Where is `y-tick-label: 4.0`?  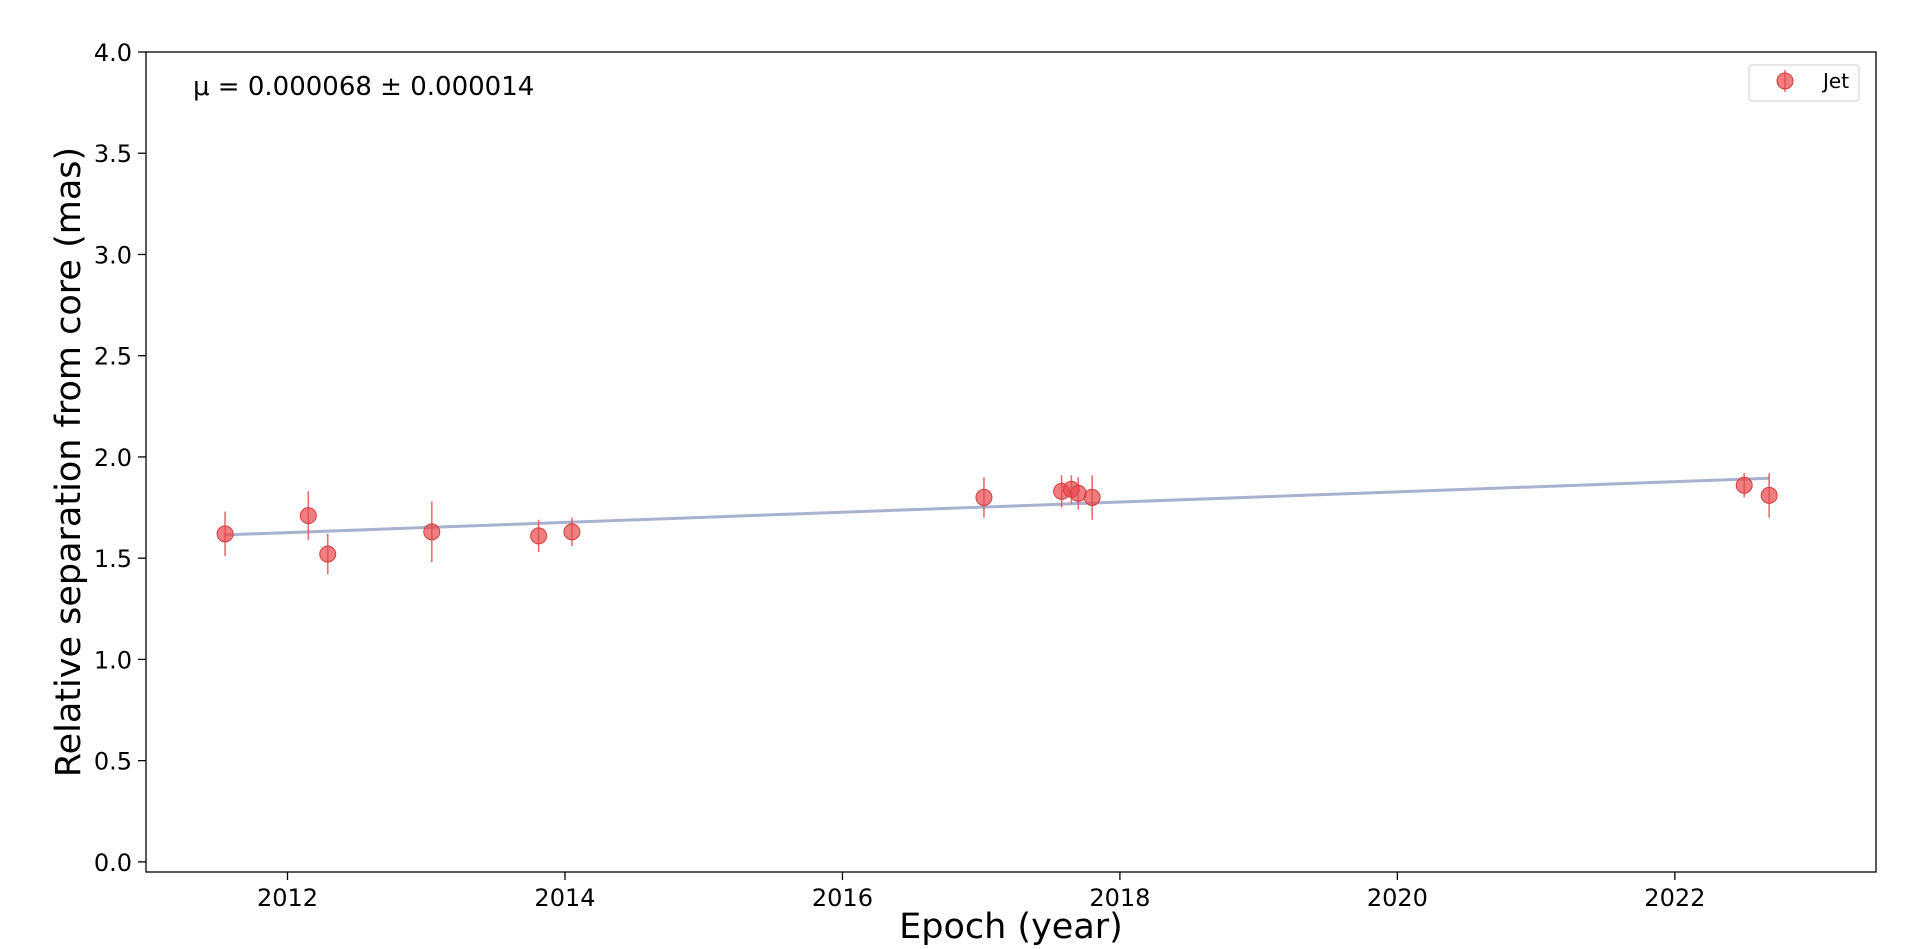
y-tick-label: 4.0 is located at coordinates (113, 53).